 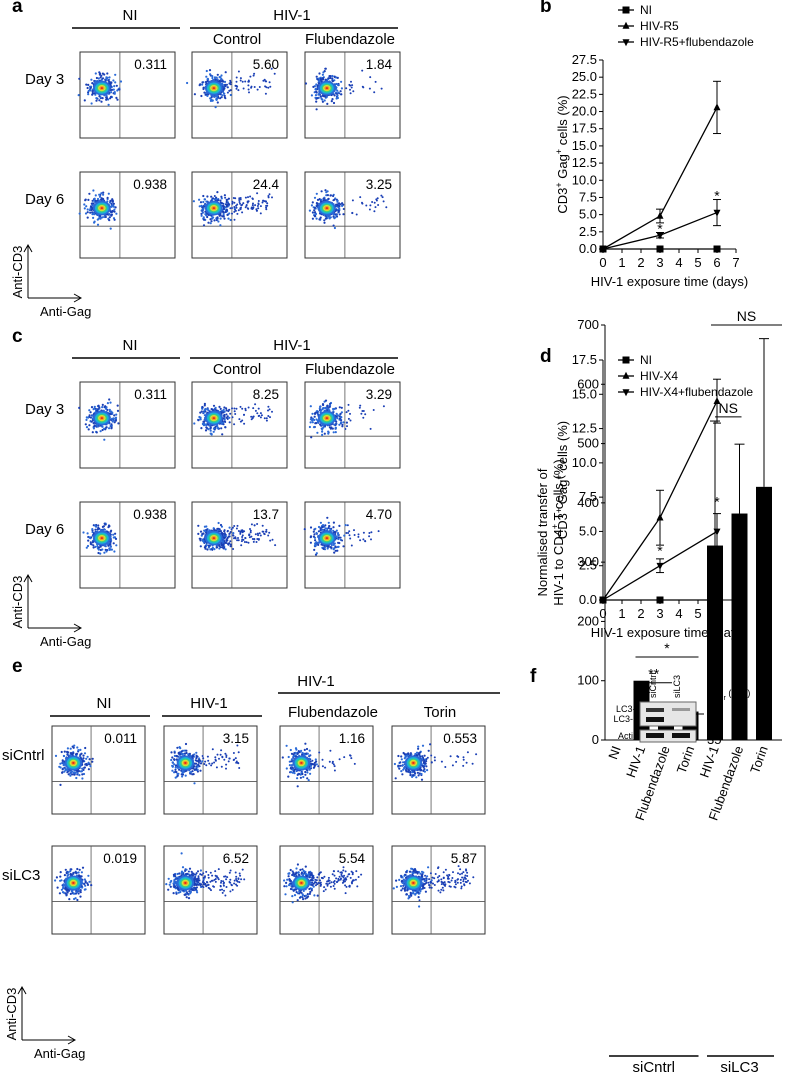 I want to click on row-label: siCntrl, so click(x=23, y=755).